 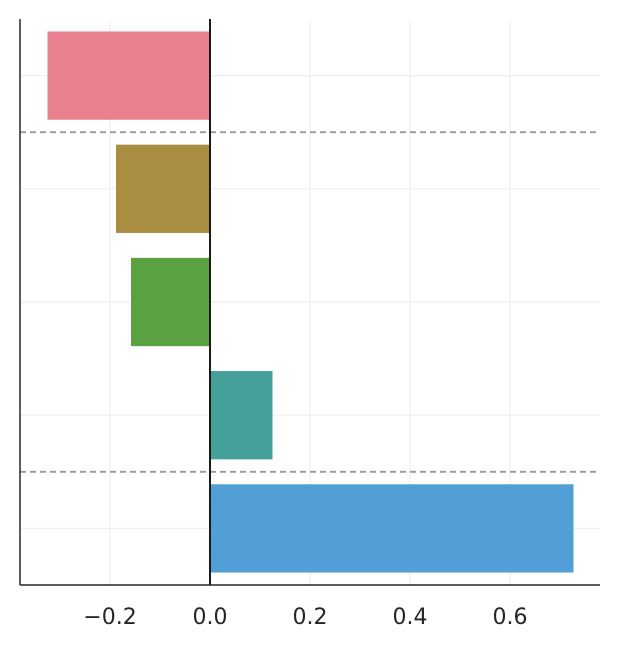 What do you see at coordinates (310, 617) in the screenshot?
I see `x-tick-label-2: 0.2` at bounding box center [310, 617].